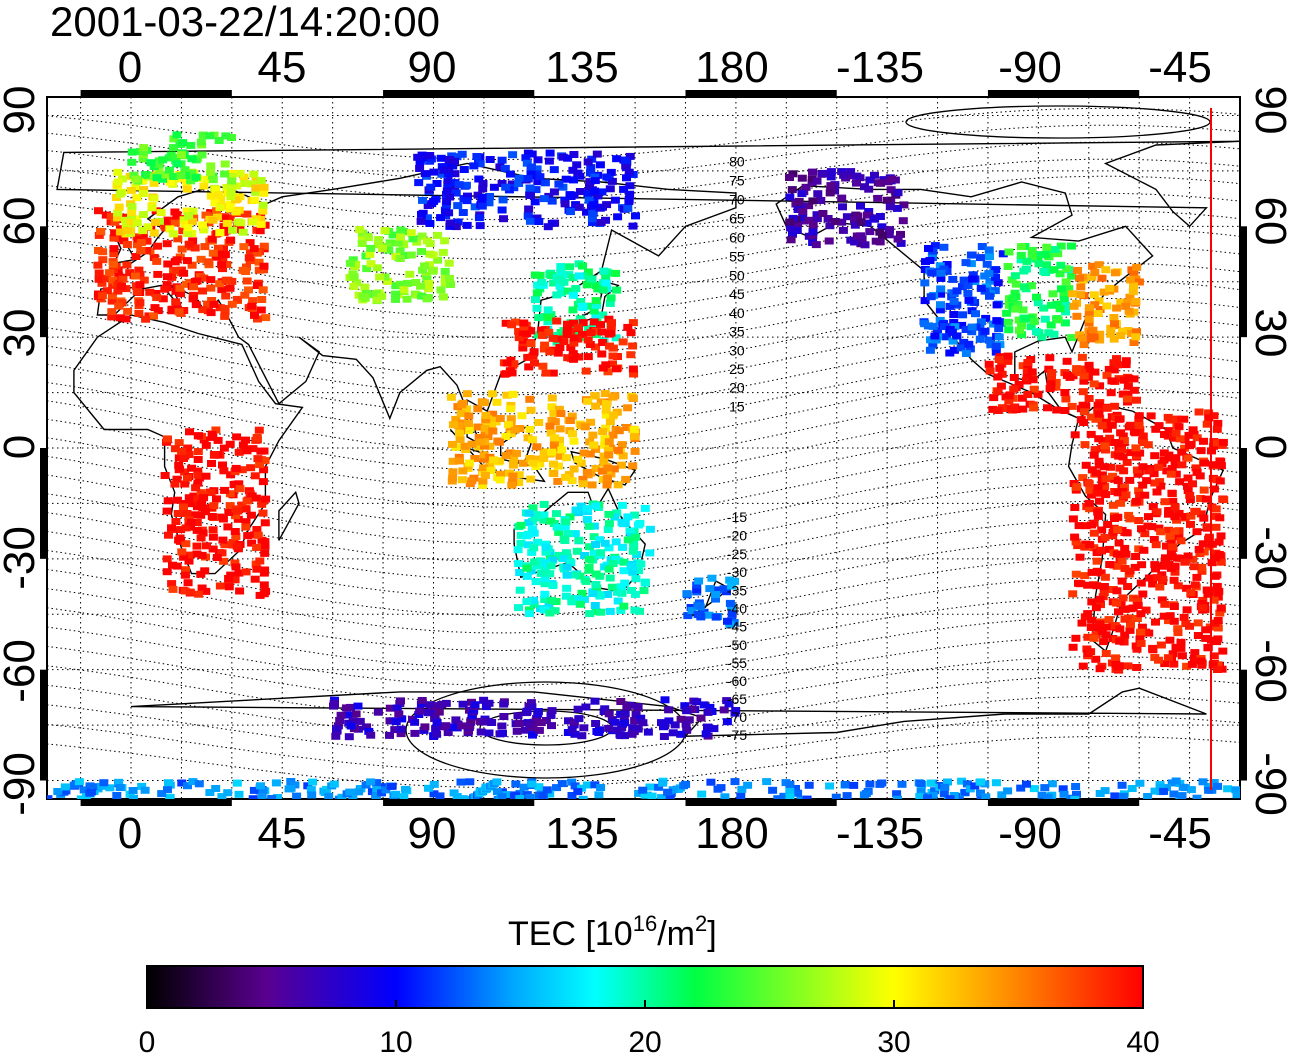  What do you see at coordinates (644, 1041) in the screenshot?
I see `colorbar-tick: 20` at bounding box center [644, 1041].